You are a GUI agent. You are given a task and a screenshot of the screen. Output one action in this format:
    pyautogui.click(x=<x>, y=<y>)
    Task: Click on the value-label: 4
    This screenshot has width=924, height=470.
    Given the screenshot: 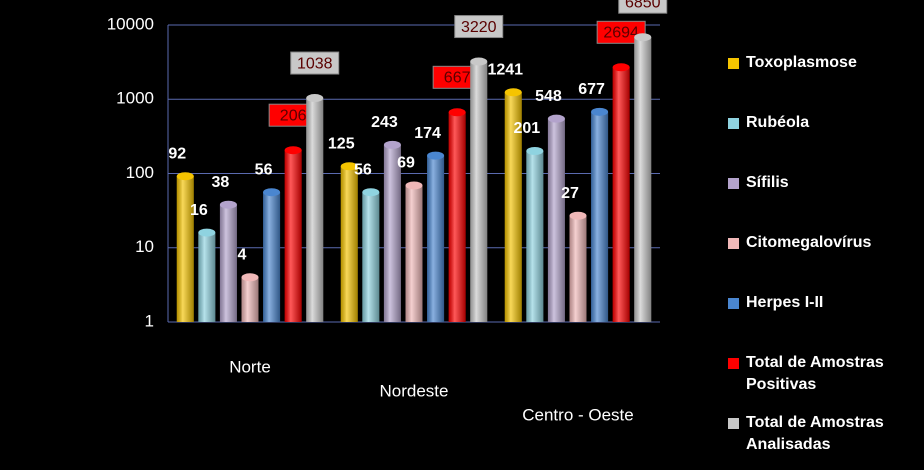 What is the action you would take?
    pyautogui.click(x=242, y=255)
    